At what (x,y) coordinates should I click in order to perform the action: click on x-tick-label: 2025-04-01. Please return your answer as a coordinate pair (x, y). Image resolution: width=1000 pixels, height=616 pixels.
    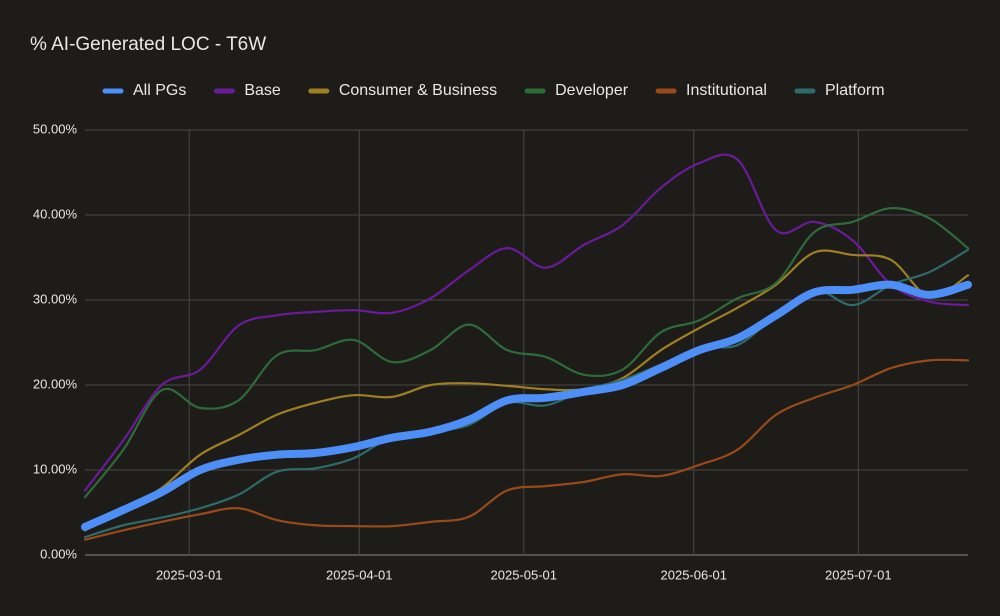
    Looking at the image, I should click on (359, 574).